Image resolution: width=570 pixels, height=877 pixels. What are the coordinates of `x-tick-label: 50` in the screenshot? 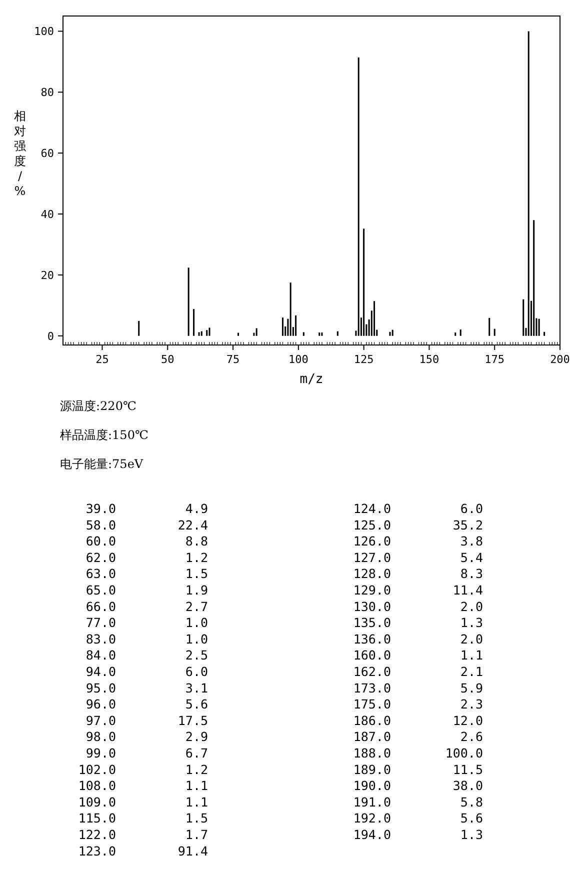 It's located at (167, 359).